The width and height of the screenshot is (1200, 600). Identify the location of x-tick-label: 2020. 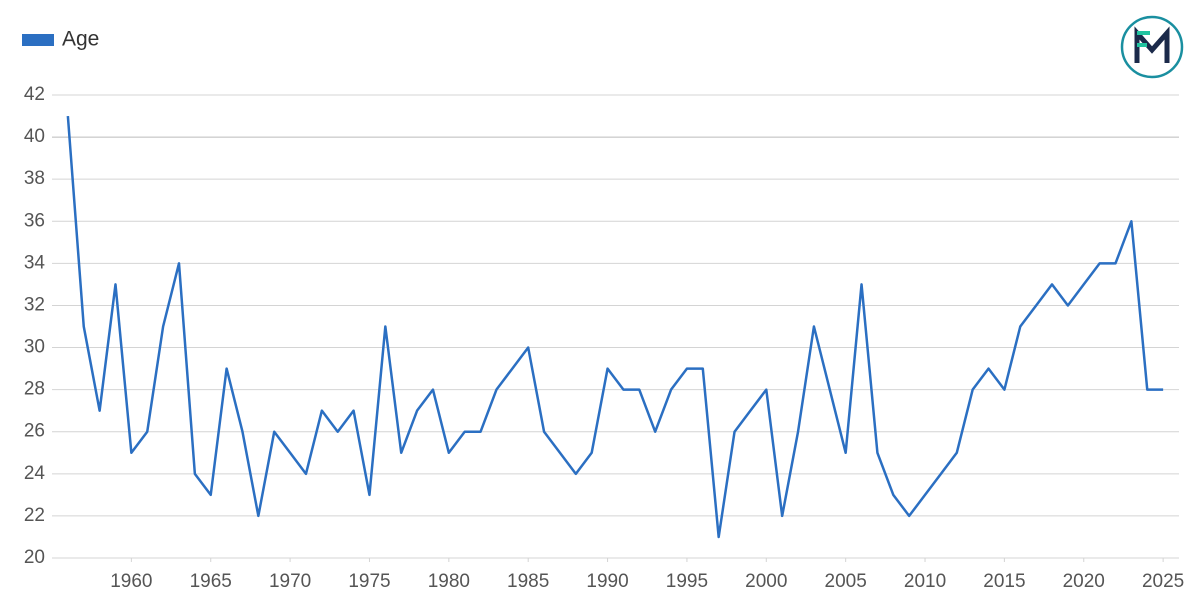
(1084, 581).